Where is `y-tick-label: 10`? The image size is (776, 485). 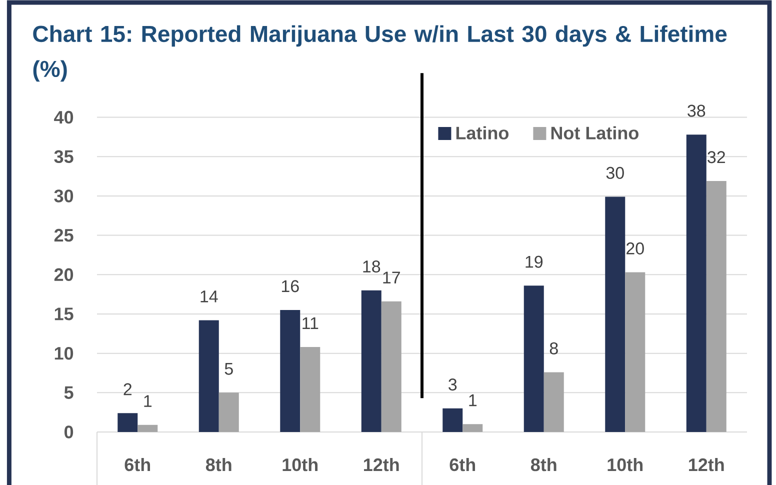 y-tick-label: 10 is located at coordinates (64, 353).